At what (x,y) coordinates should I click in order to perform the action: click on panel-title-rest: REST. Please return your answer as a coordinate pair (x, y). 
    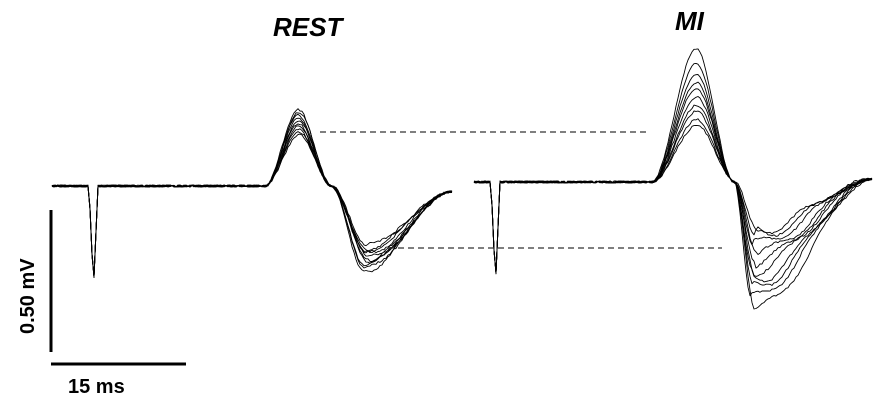
    Looking at the image, I should click on (308, 27).